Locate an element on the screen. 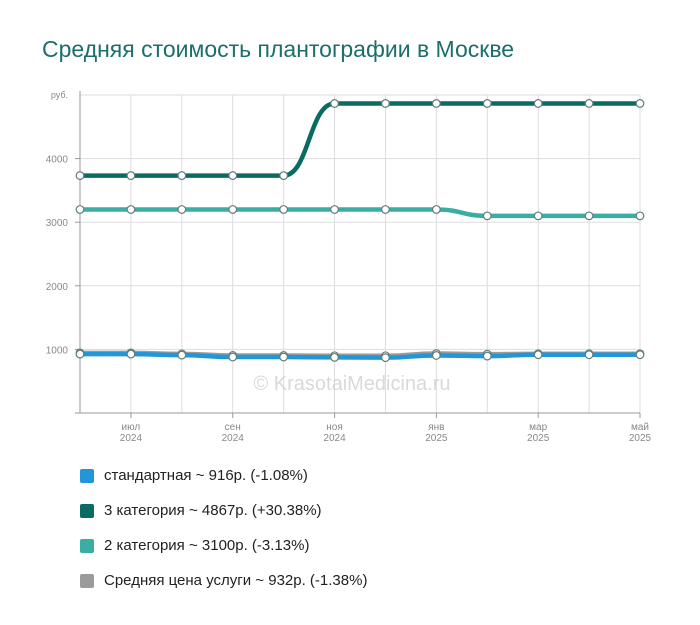 This screenshot has height=625, width=700. series-3-категория is located at coordinates (360, 139).